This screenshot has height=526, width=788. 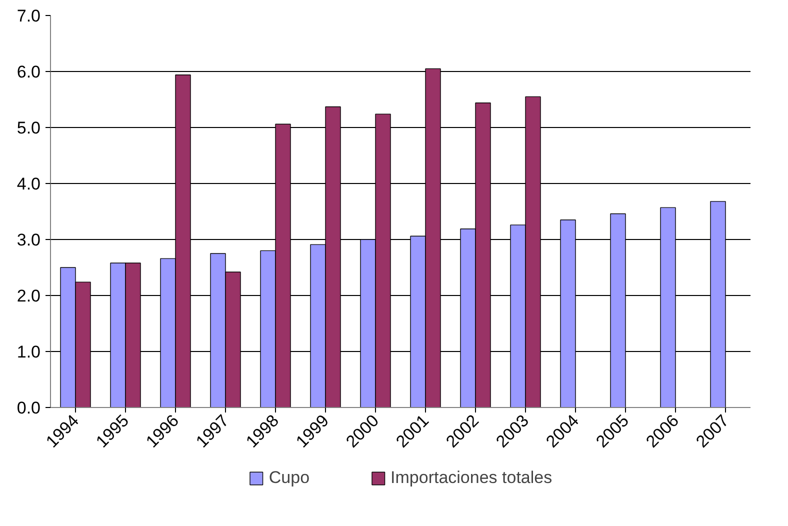 I want to click on legend-label: Cupo, so click(x=289, y=478).